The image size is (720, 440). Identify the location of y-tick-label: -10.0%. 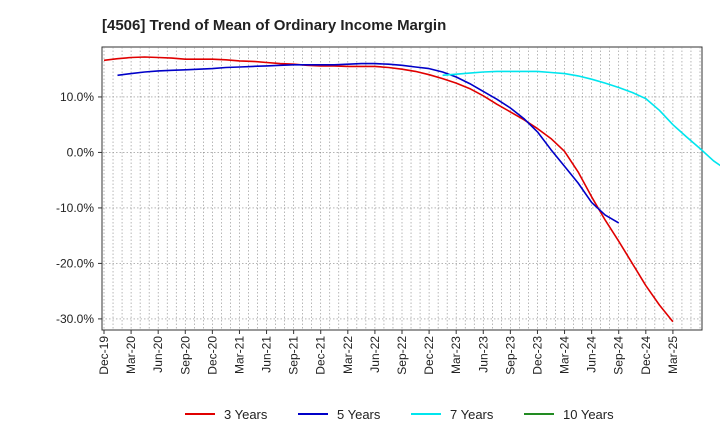
(75, 208).